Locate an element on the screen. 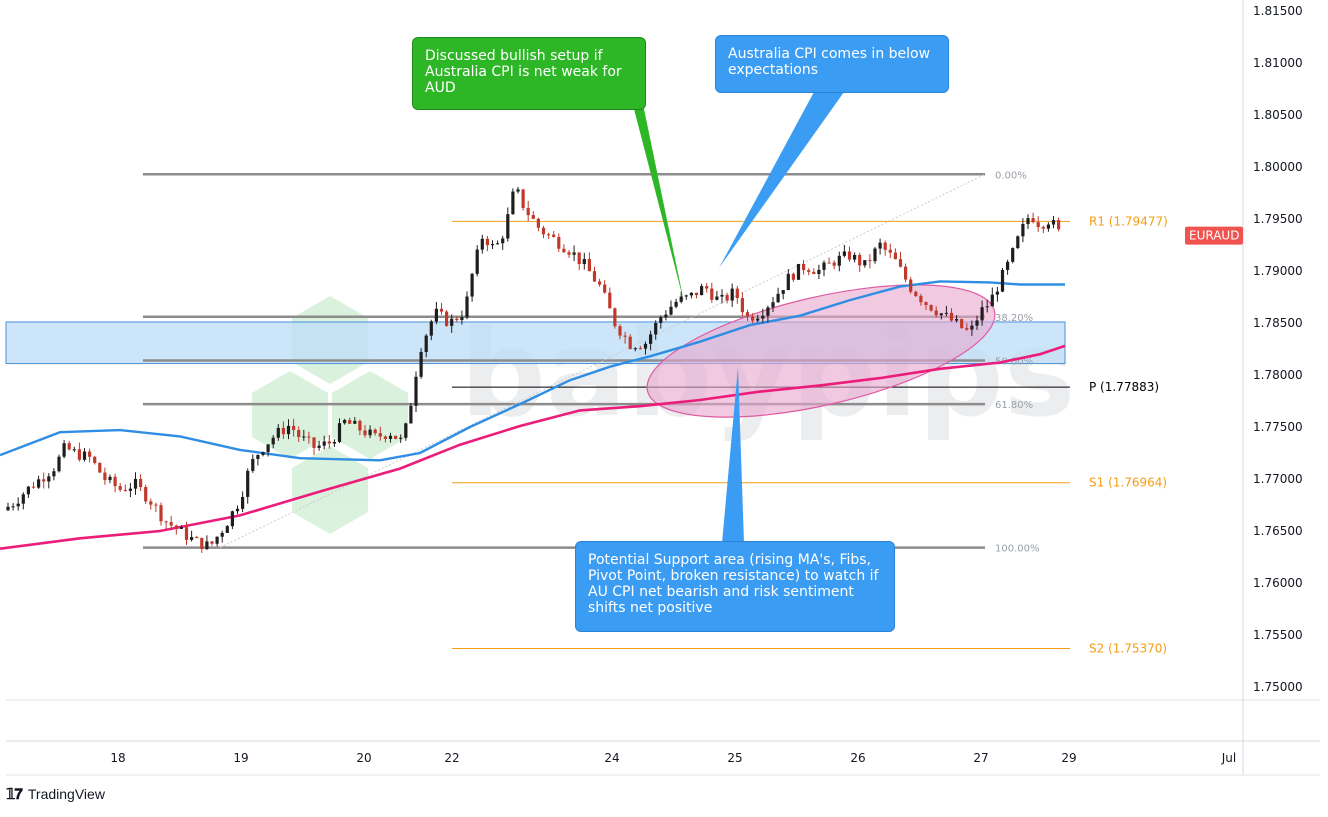 Image resolution: width=1328 pixels, height=817 pixels. pivot-label: P (1.77883) is located at coordinates (1124, 387).